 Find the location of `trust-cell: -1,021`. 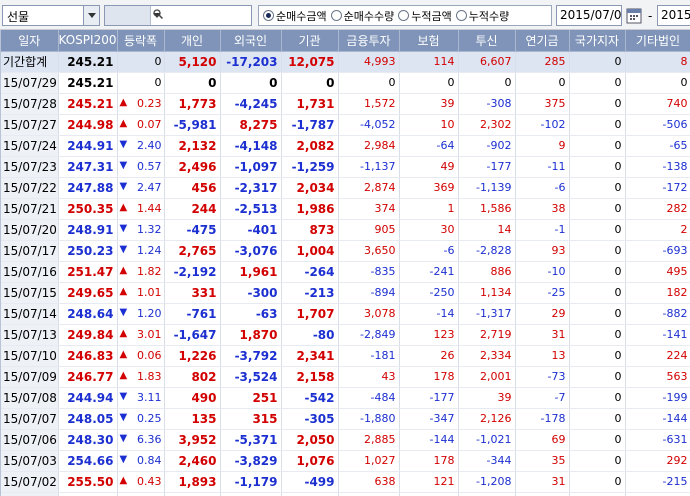

trust-cell: -1,021 is located at coordinates (487, 440).